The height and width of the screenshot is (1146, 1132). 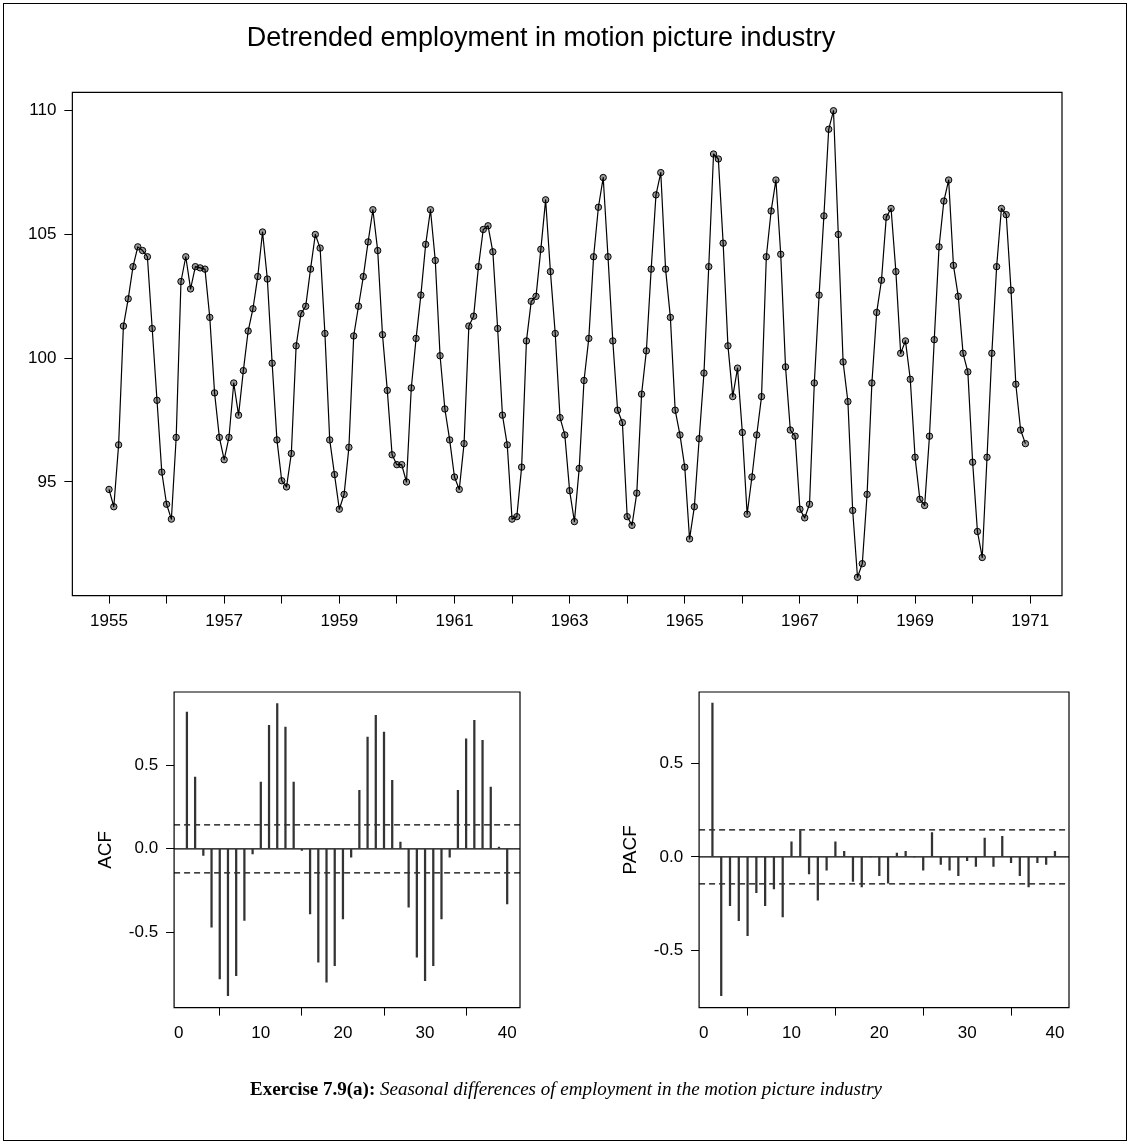 I want to click on x-tick-label: 1967, so click(x=800, y=621).